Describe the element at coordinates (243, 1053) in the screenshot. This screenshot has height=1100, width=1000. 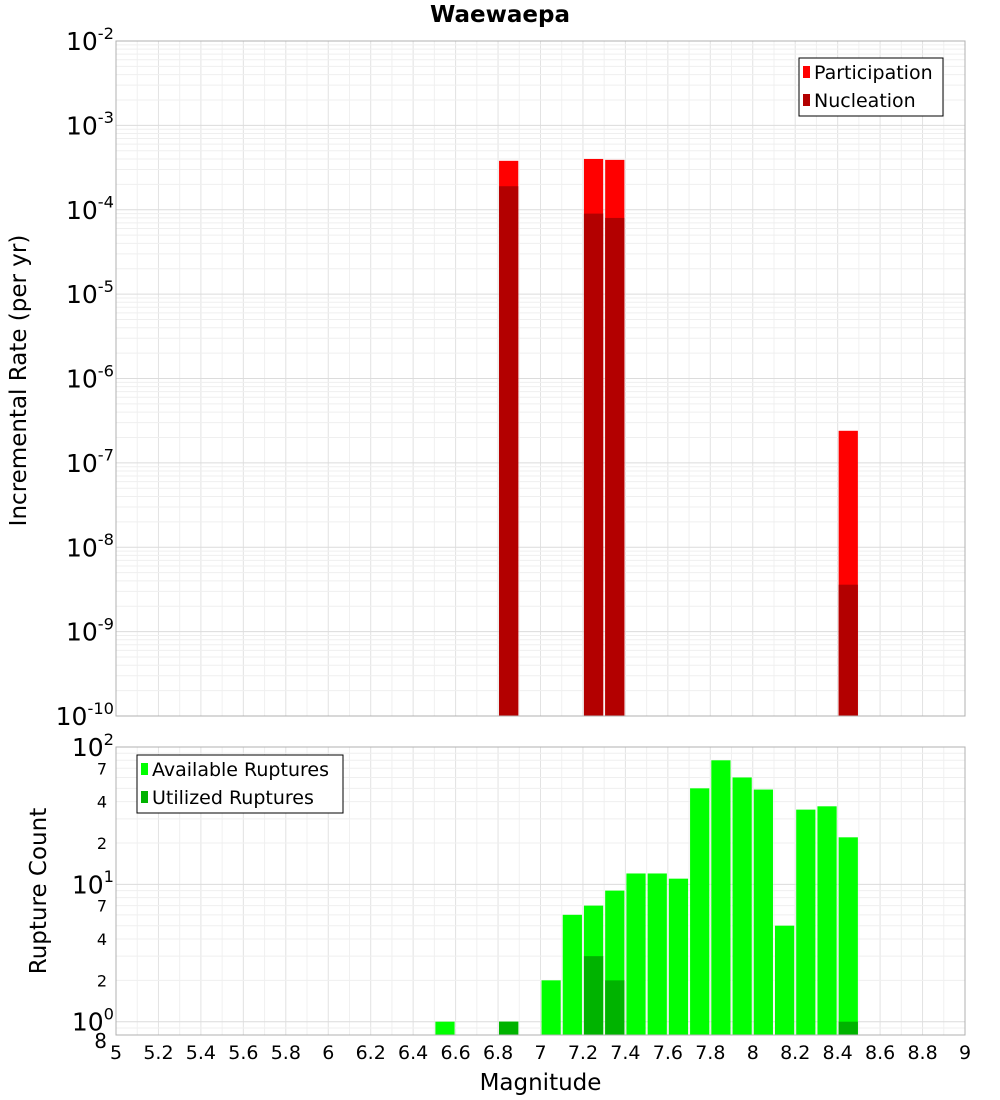
I see `x-tick-label: 5.6` at that location.